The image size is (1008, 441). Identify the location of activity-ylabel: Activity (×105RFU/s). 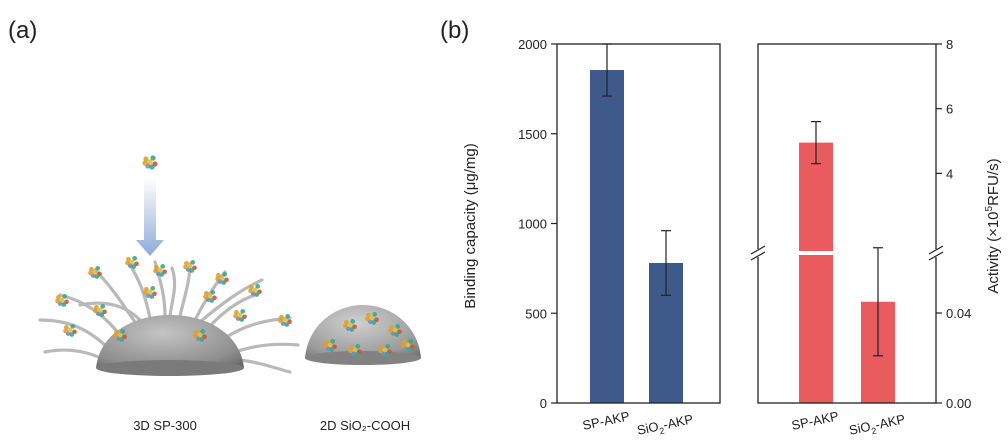
(993, 225).